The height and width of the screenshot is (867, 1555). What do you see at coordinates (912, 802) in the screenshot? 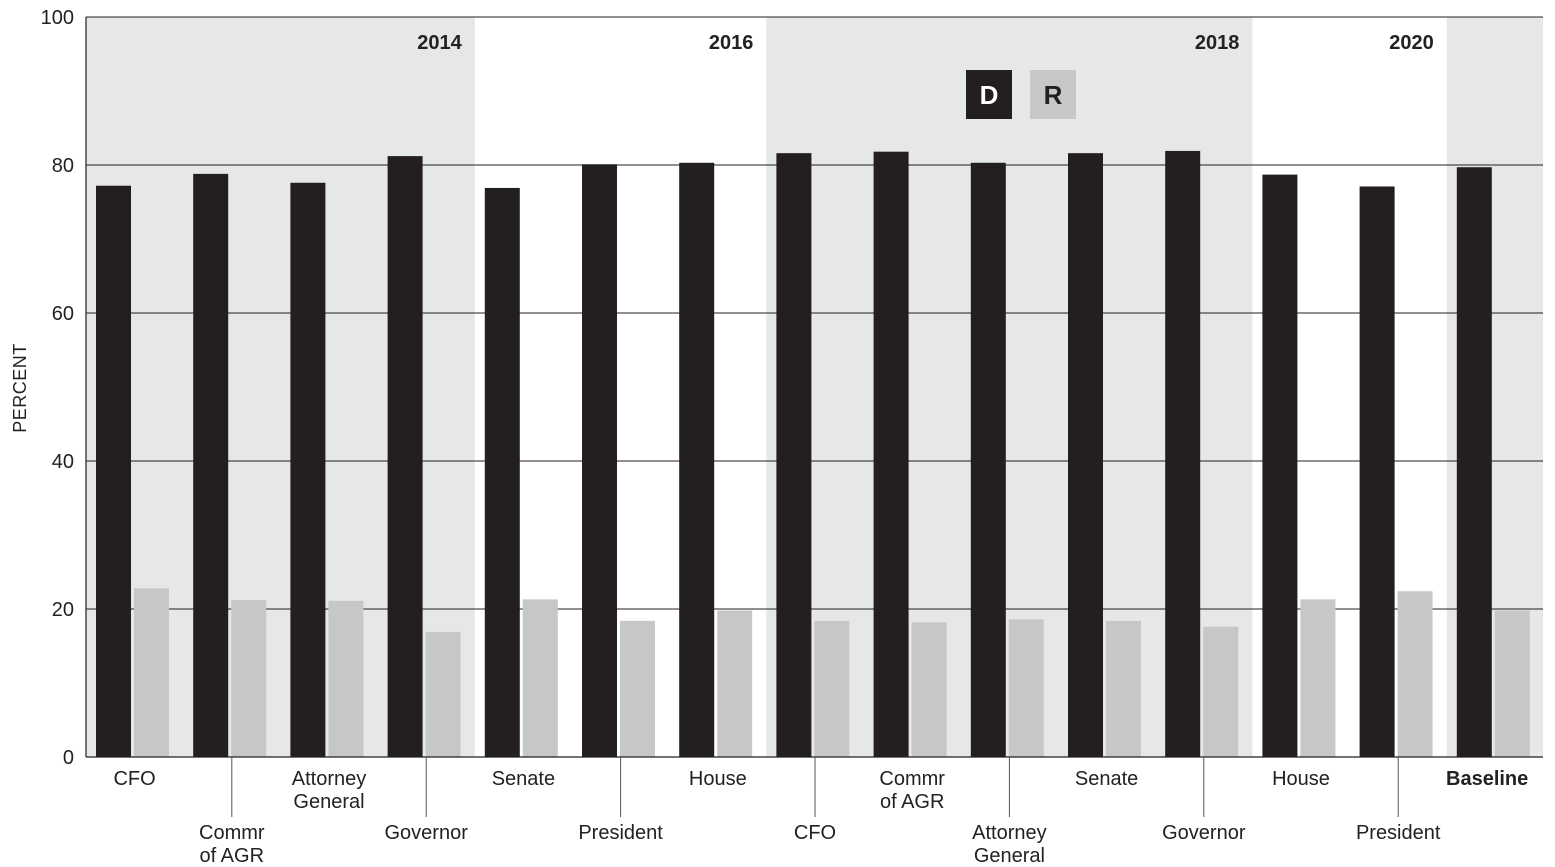
I see `category-label-8-1: of AGR` at bounding box center [912, 802].